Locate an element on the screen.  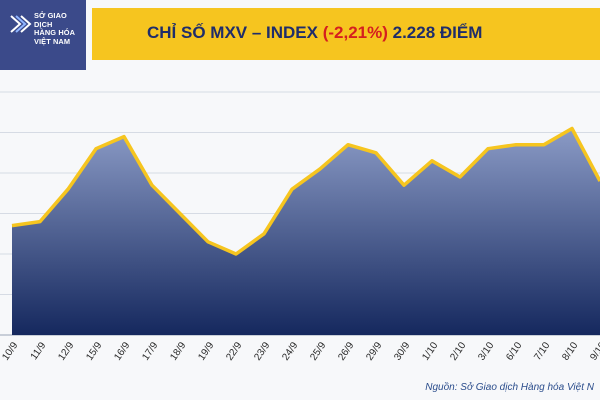
mxv-logo-icon is located at coordinates (21, 24).